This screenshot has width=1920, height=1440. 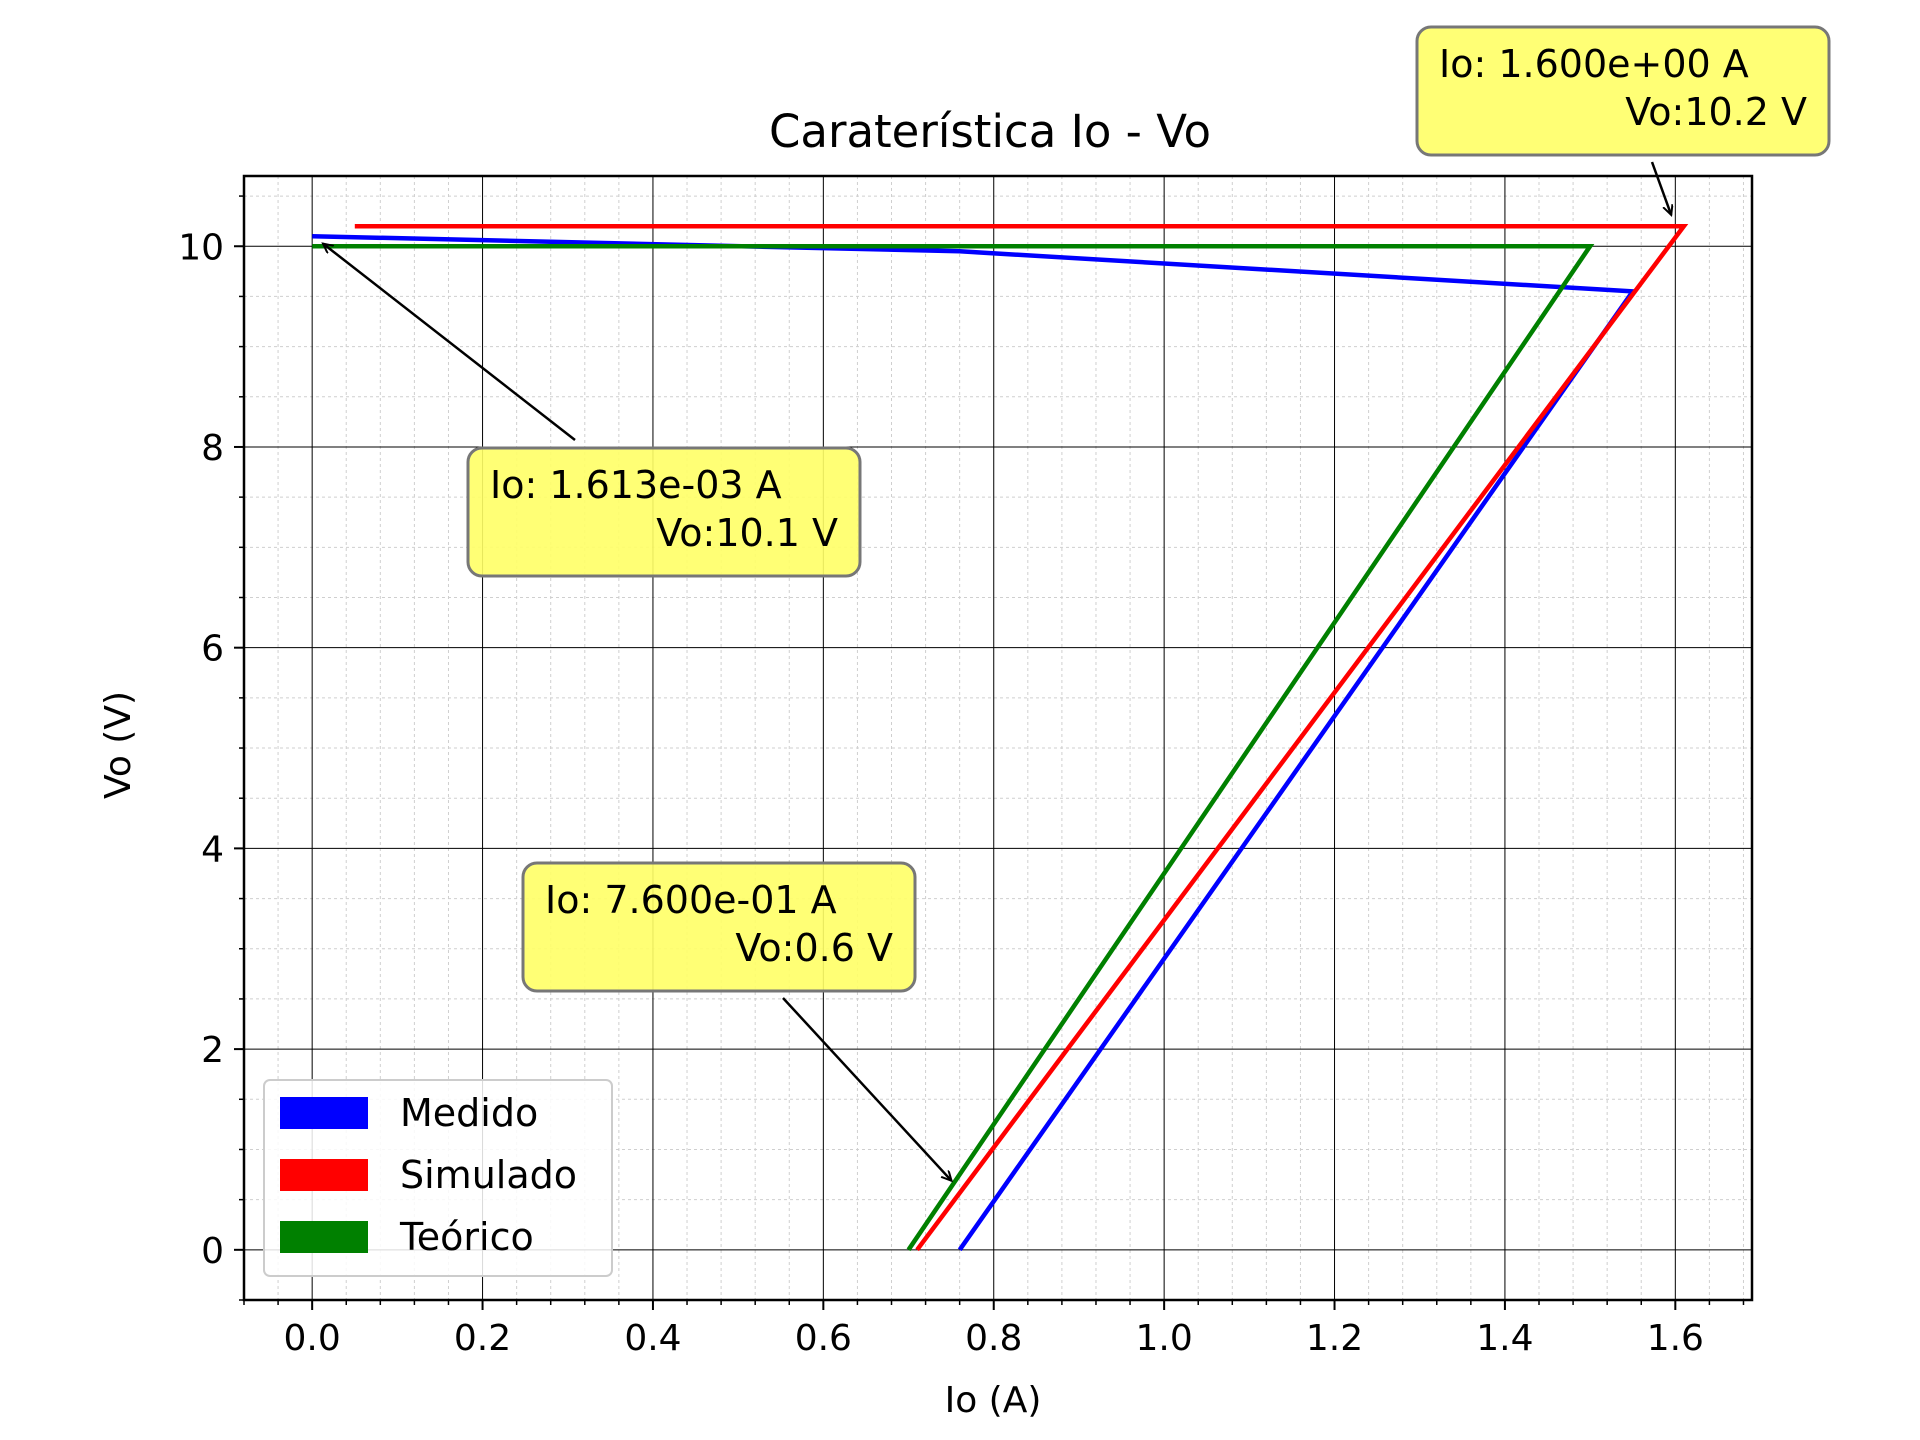 What do you see at coordinates (482, 1338) in the screenshot?
I see `x-tick-label: 0.2` at bounding box center [482, 1338].